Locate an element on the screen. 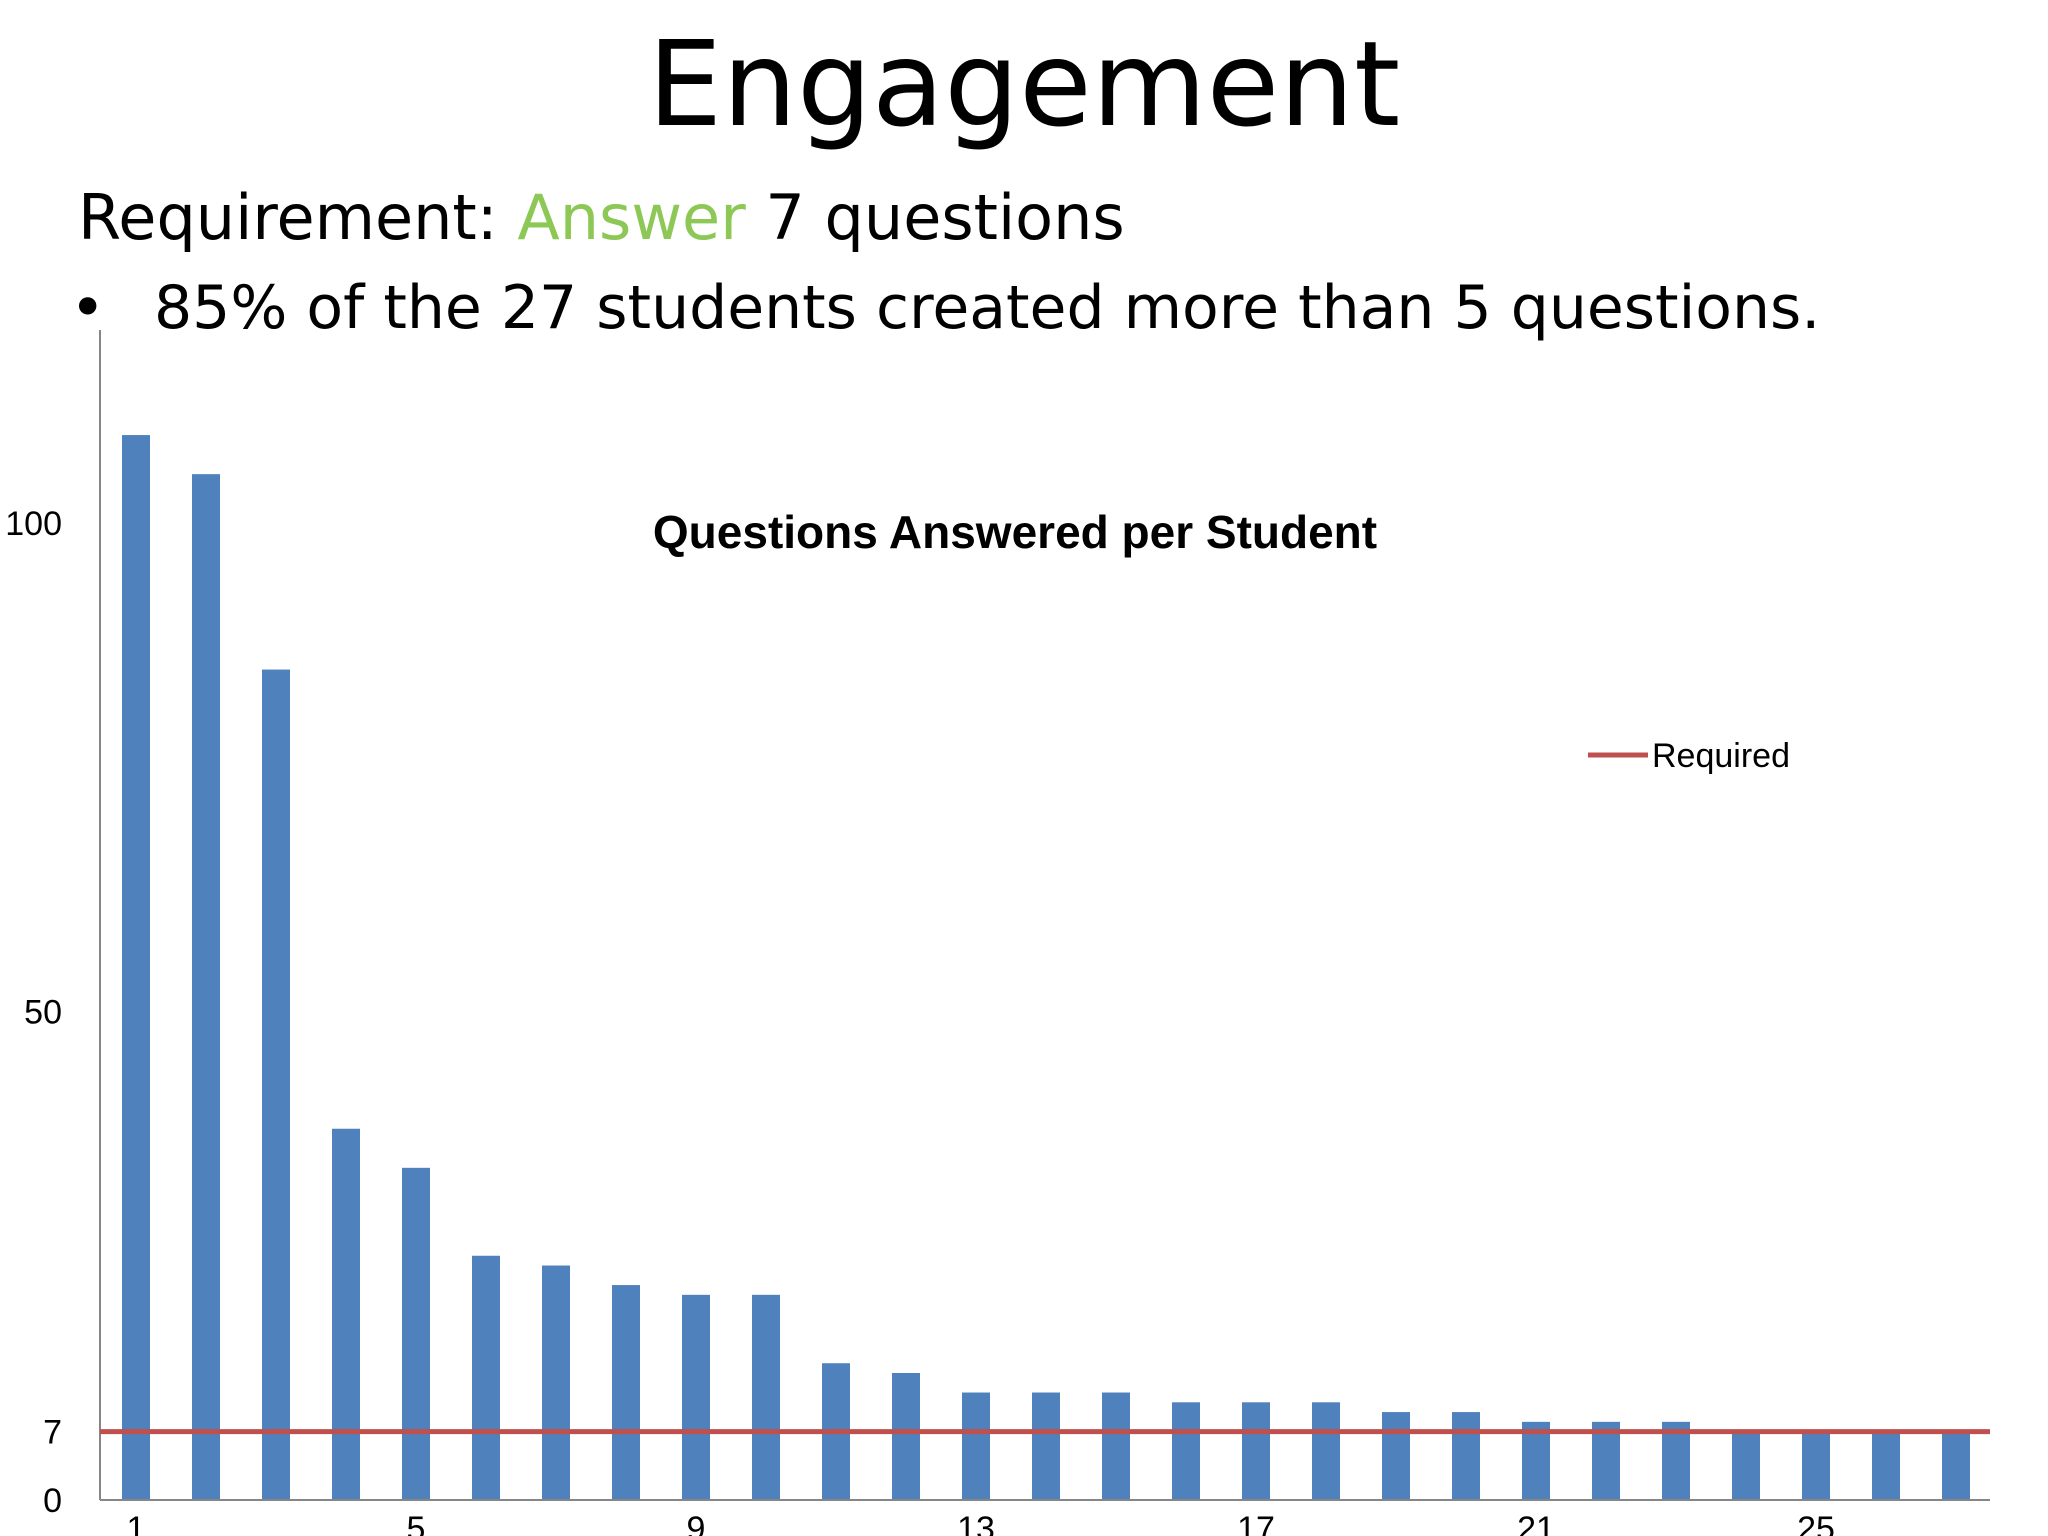  y-tick-label: 50 is located at coordinates (43, 1013).